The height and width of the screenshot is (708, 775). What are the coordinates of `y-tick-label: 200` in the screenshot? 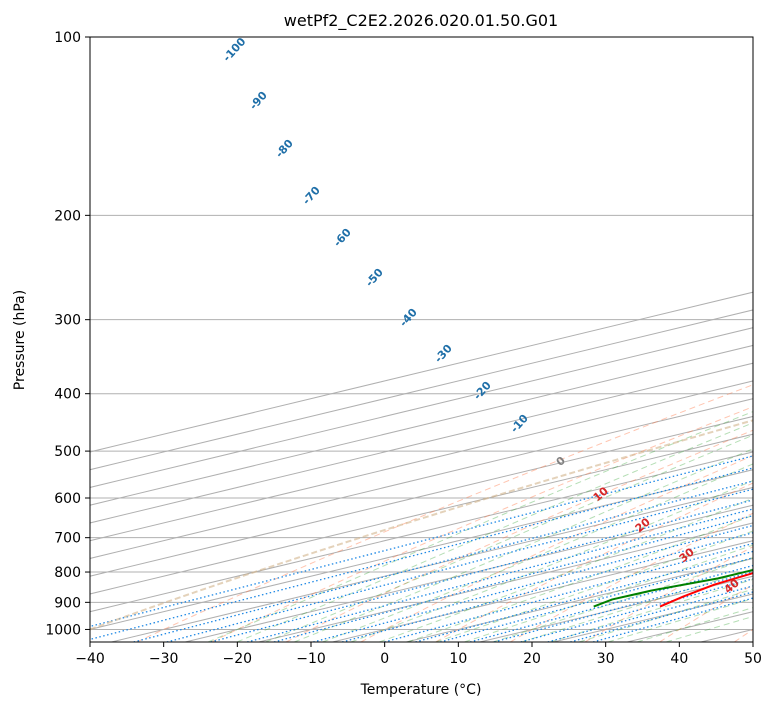 It's located at (67, 216).